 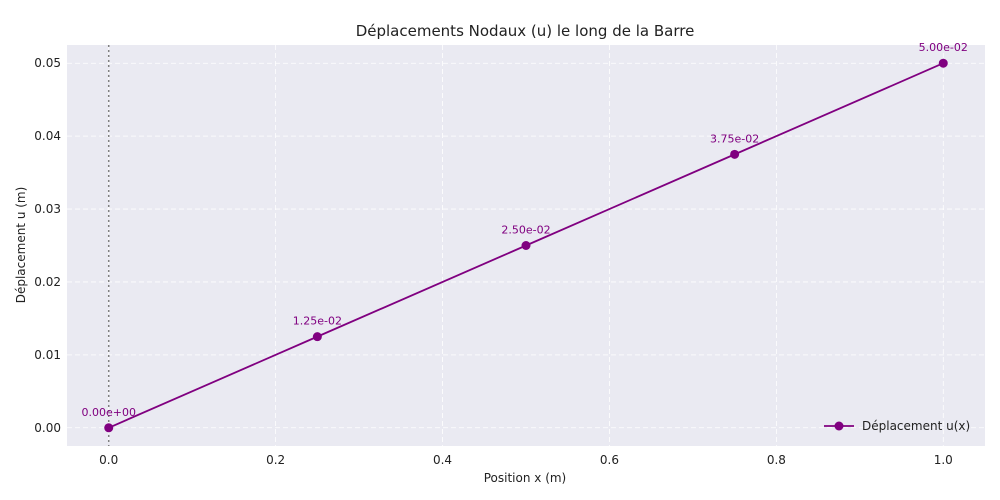 I want to click on y-tick-label: 0.00, so click(x=47, y=428).